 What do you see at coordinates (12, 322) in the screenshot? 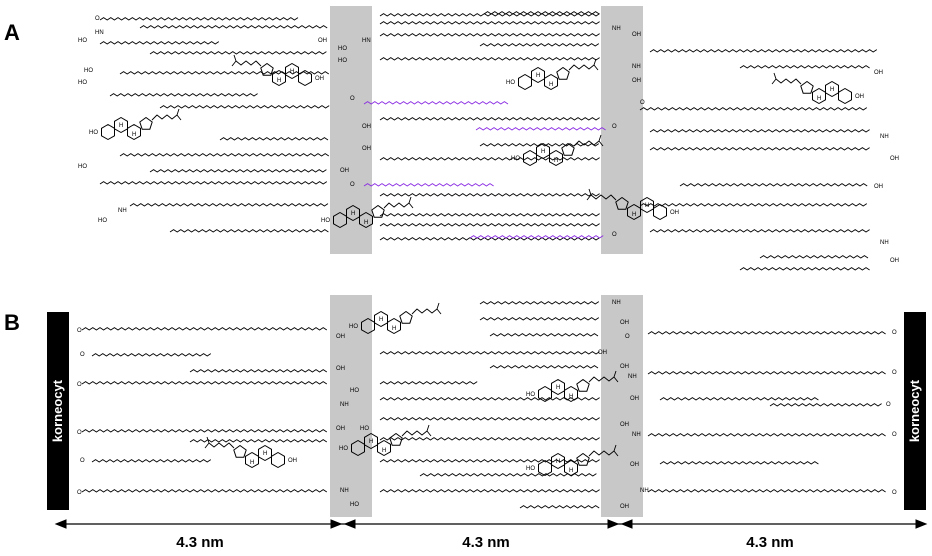
I see `panel-b-letter: B` at bounding box center [12, 322].